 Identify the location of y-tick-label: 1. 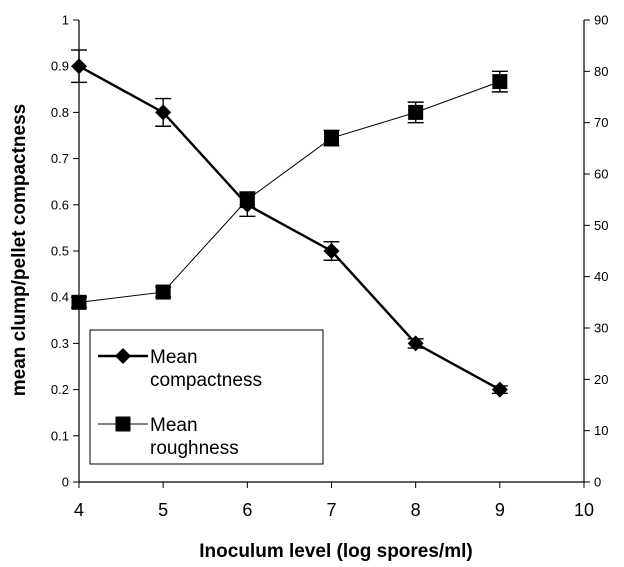
(65, 20).